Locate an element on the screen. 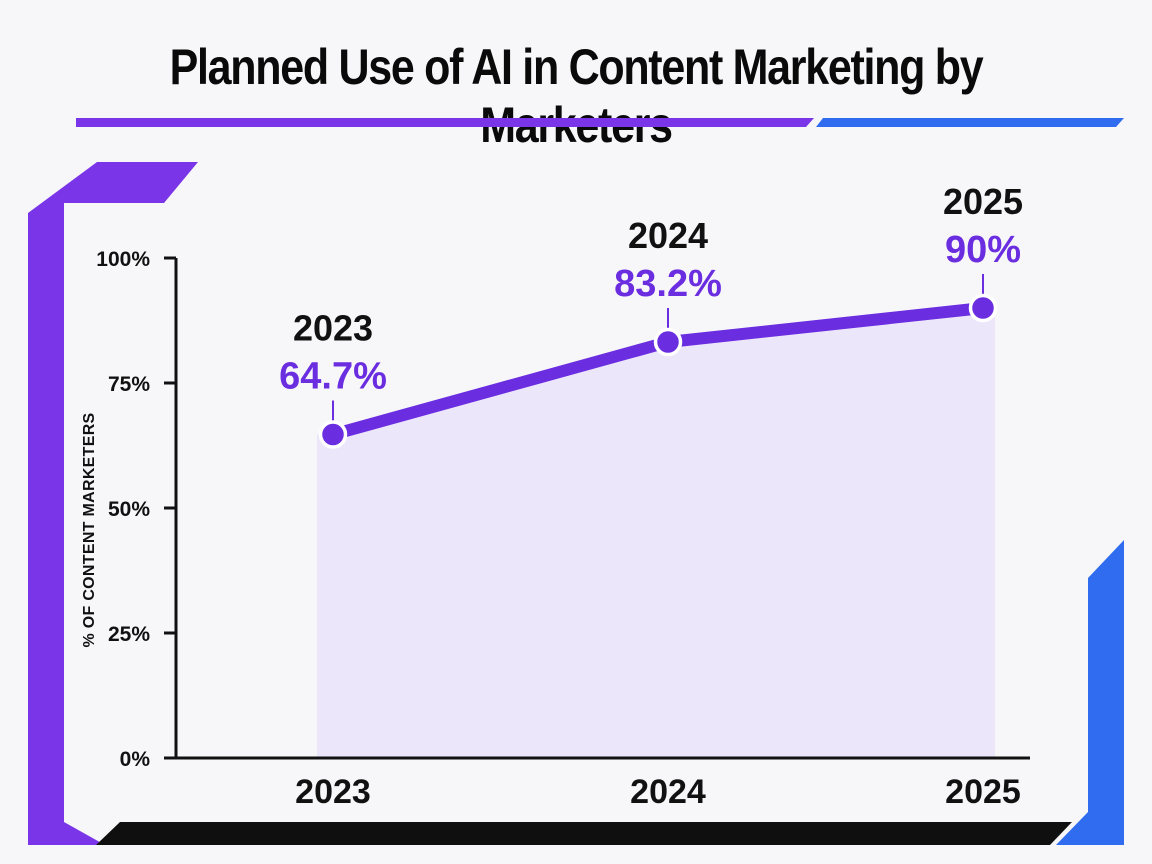 This screenshot has width=1152, height=864. frame-right-blue is located at coordinates (1090, 692).